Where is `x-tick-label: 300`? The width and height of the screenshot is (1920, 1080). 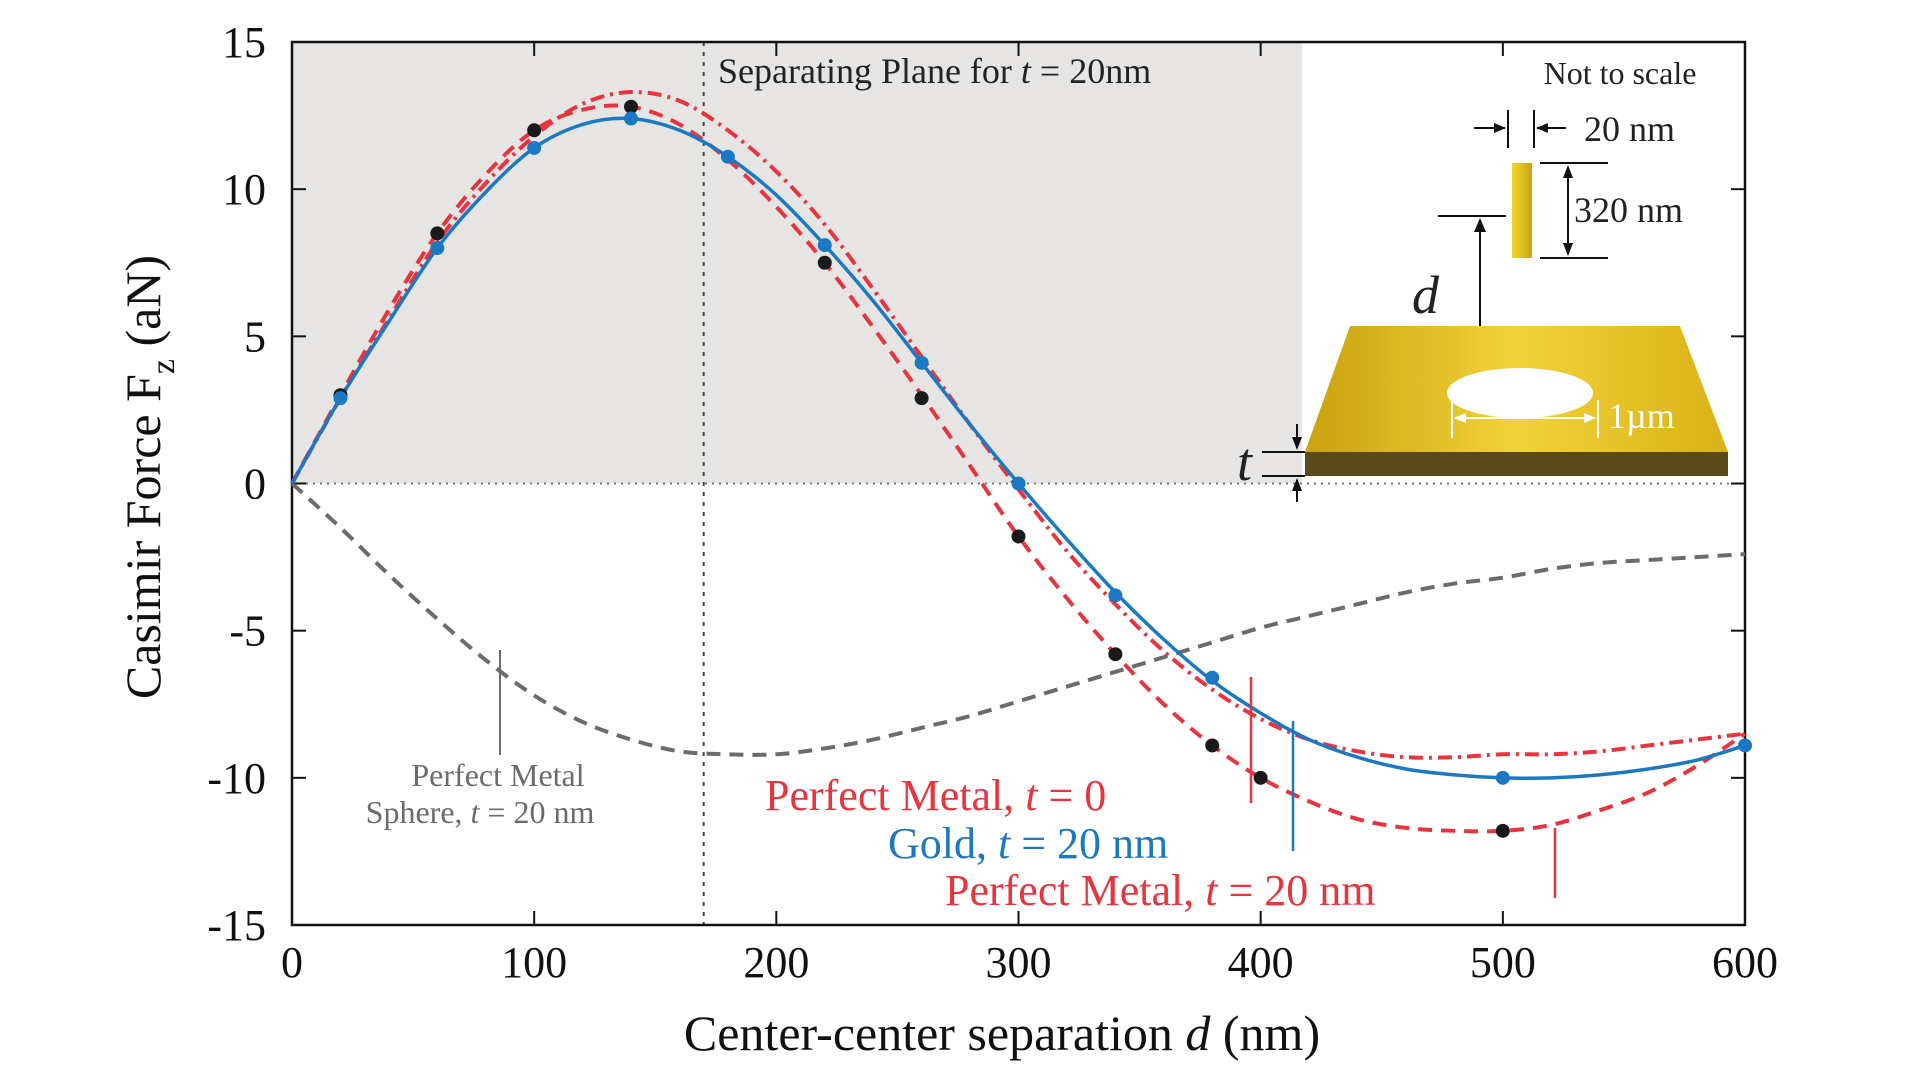 x-tick-label: 300 is located at coordinates (1019, 962).